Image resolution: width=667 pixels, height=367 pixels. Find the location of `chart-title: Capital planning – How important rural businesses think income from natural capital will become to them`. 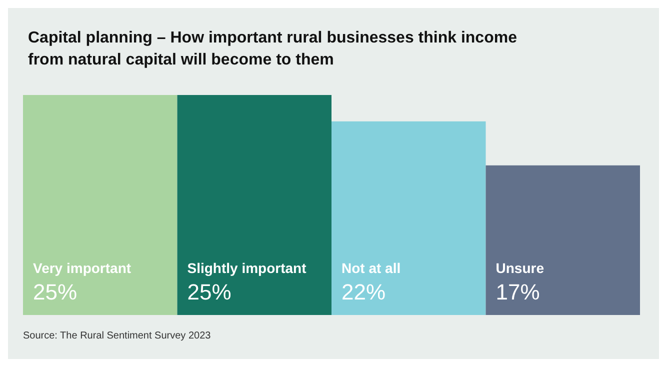

chart-title: Capital planning – How important rural businesses think income from natural capital will become to them is located at coordinates (273, 49).